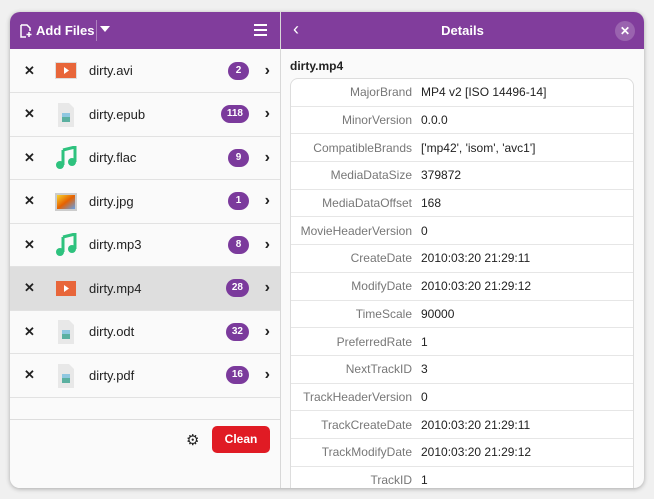  What do you see at coordinates (145, 376) in the screenshot?
I see `file-row: ✕ dirty.pdf 16 ›` at bounding box center [145, 376].